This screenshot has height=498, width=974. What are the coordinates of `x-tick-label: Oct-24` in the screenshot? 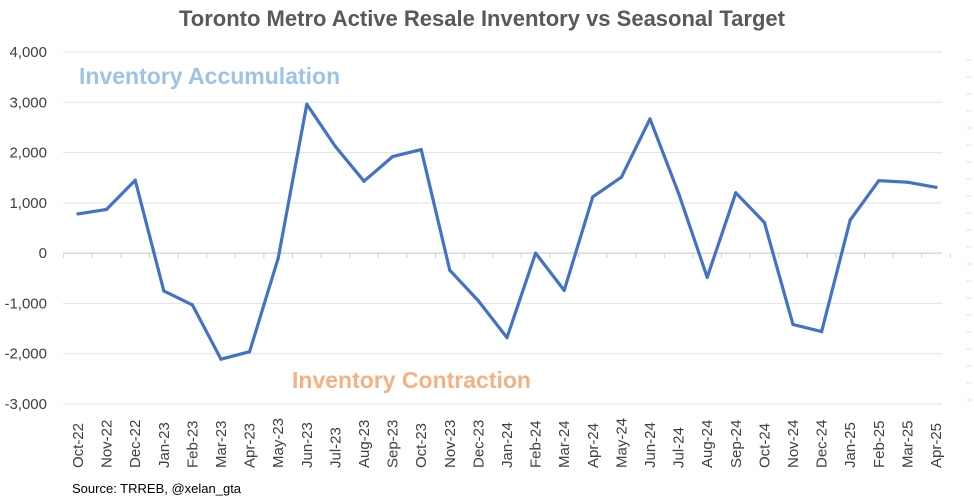 It's located at (764, 445).